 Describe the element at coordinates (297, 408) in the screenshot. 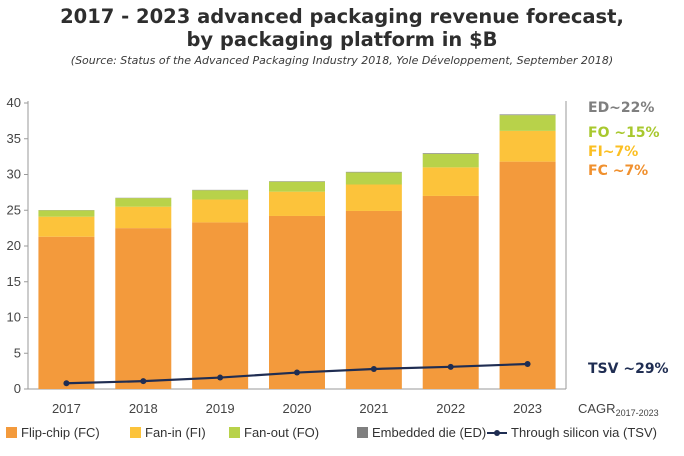

I see `x-tick-label: 2020` at that location.